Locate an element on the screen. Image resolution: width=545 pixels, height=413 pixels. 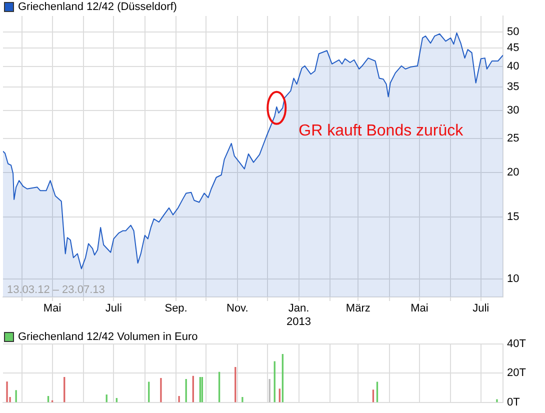
y-tick-label: 40T is located at coordinates (516, 344).